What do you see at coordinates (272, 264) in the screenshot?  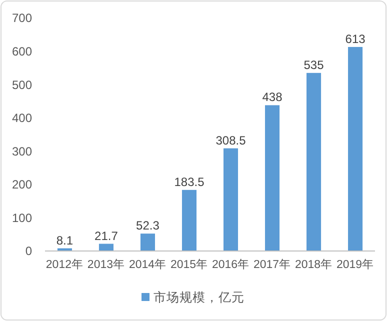 I see `x-tick-label: 2017年` at bounding box center [272, 264].